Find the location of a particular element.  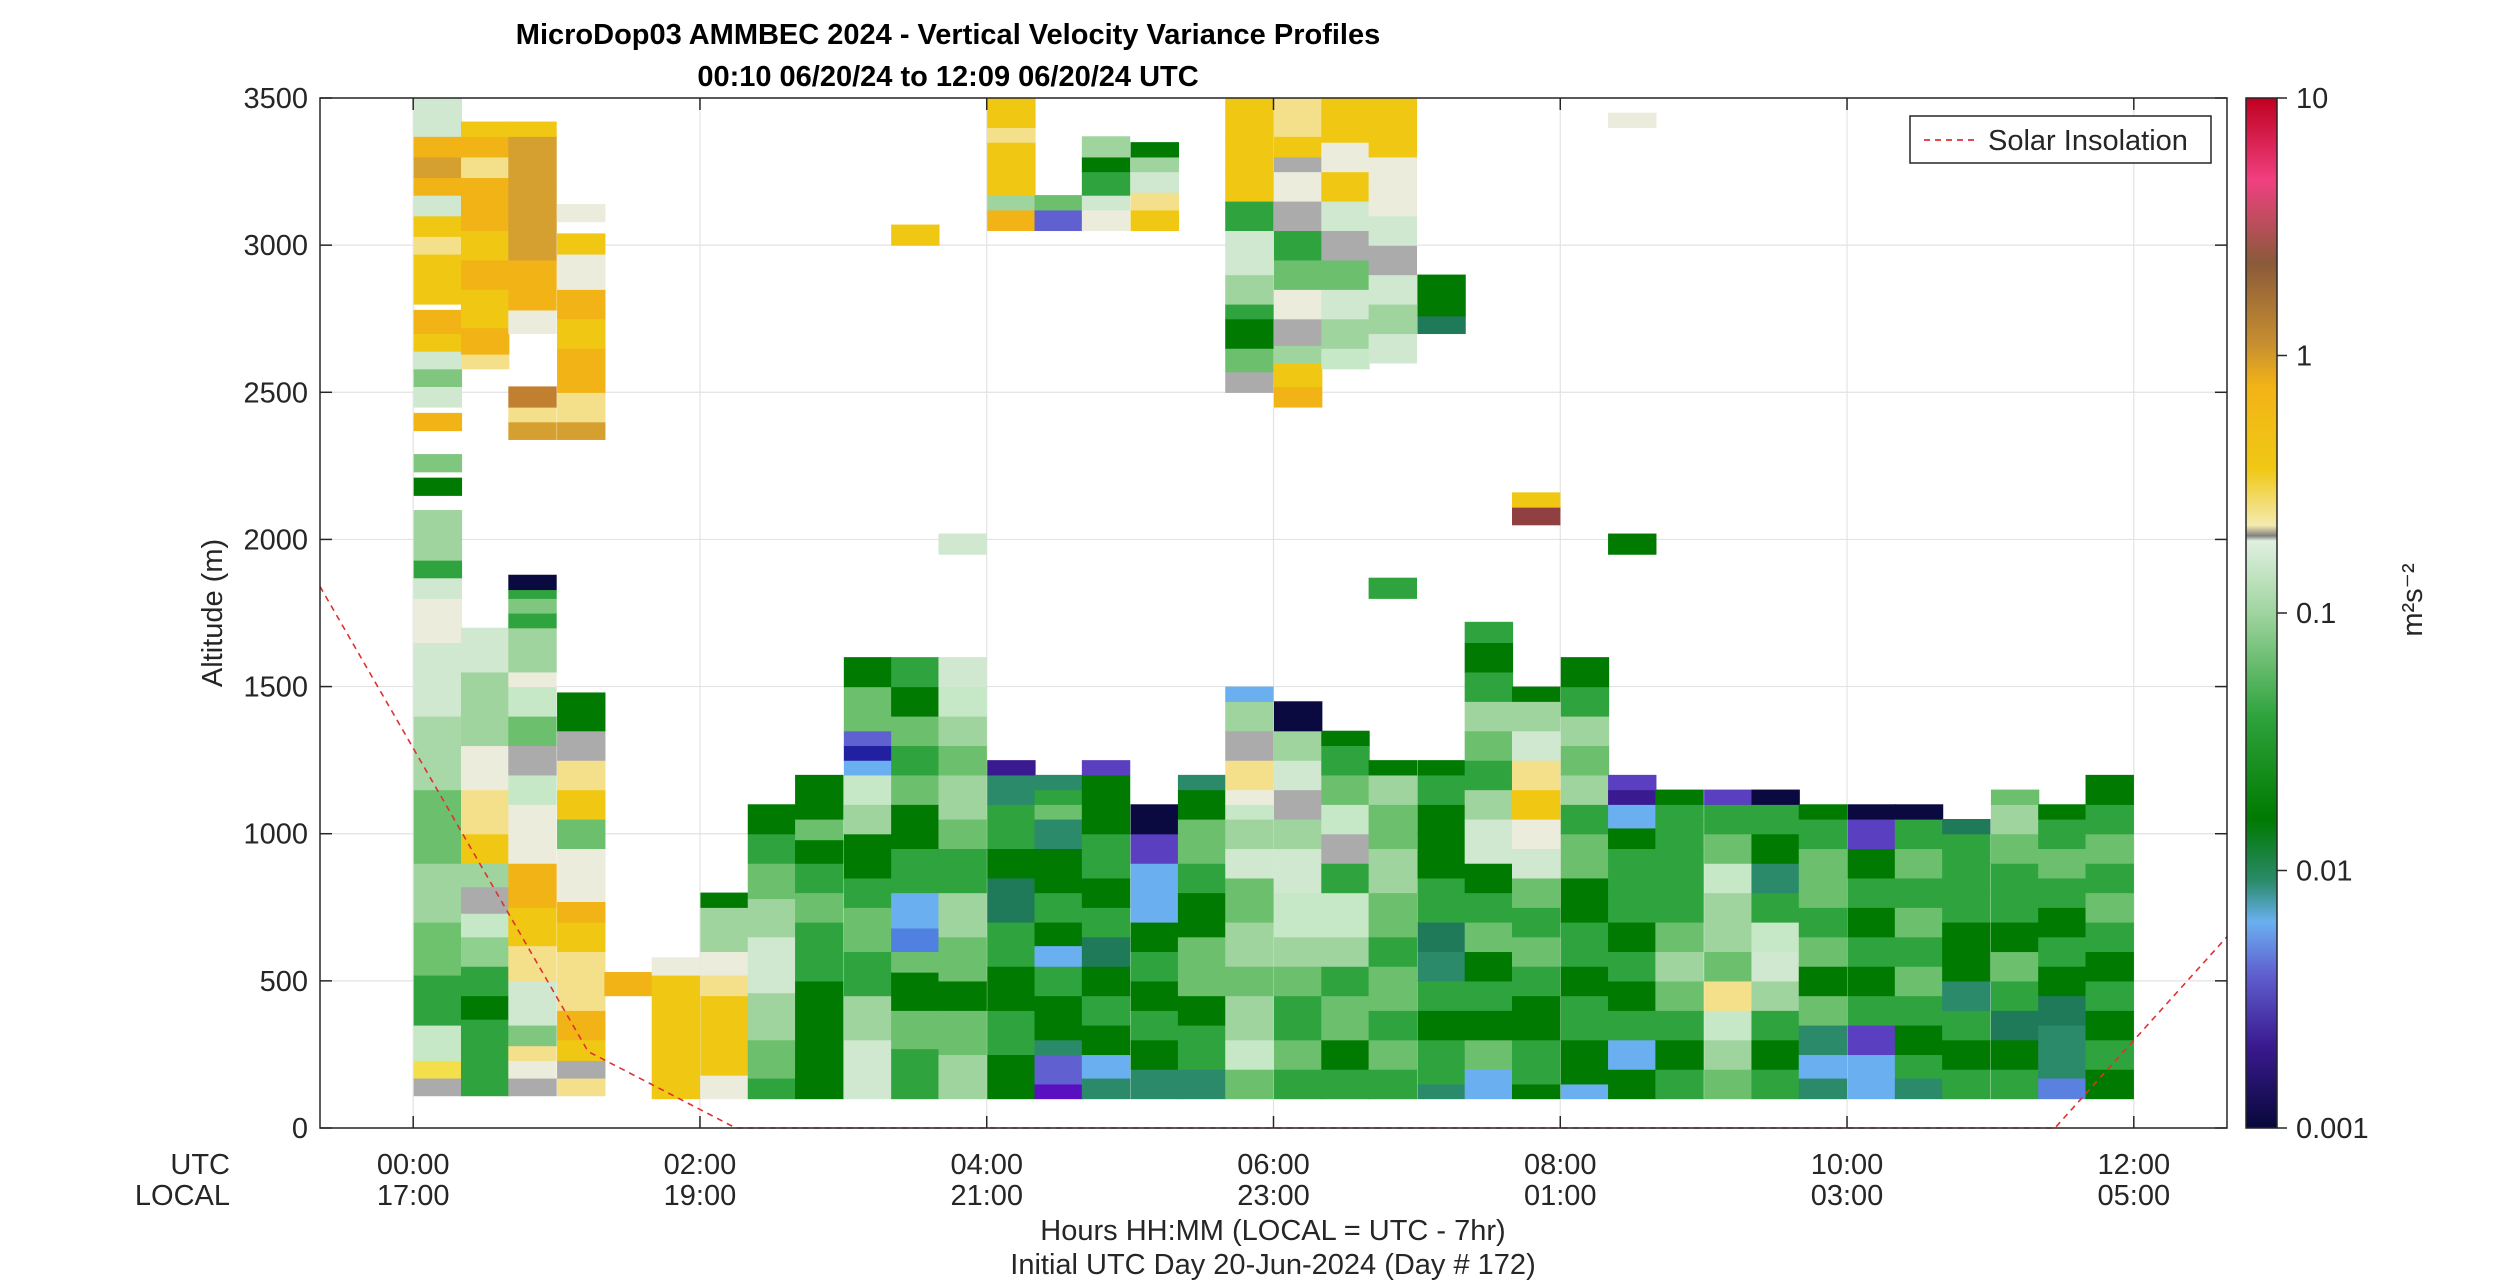

x-tick-label-utc: 06:00 is located at coordinates (1273, 1165).